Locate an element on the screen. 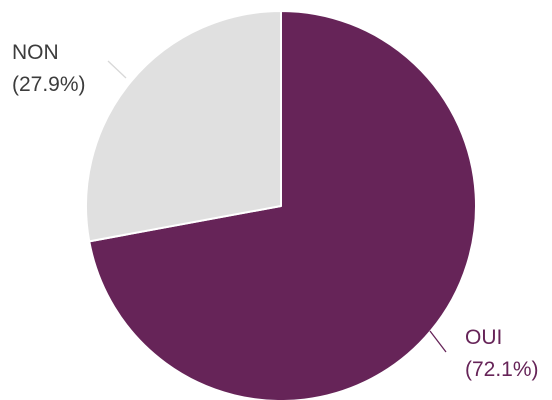  slice-label-non-name: NON is located at coordinates (35, 52).